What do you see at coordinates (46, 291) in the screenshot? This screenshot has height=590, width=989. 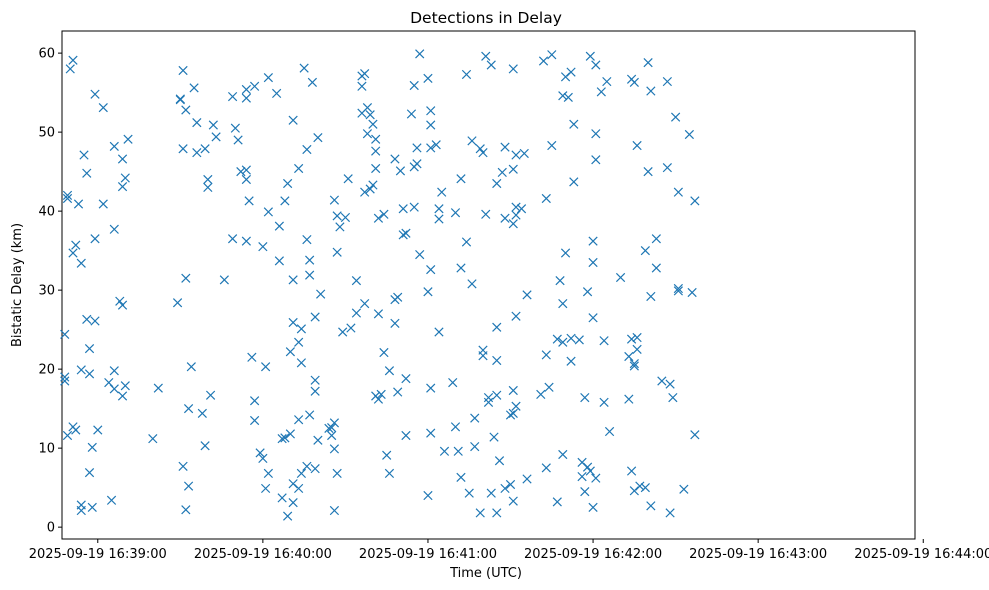 I see `y-tick-label: 30` at bounding box center [46, 291].